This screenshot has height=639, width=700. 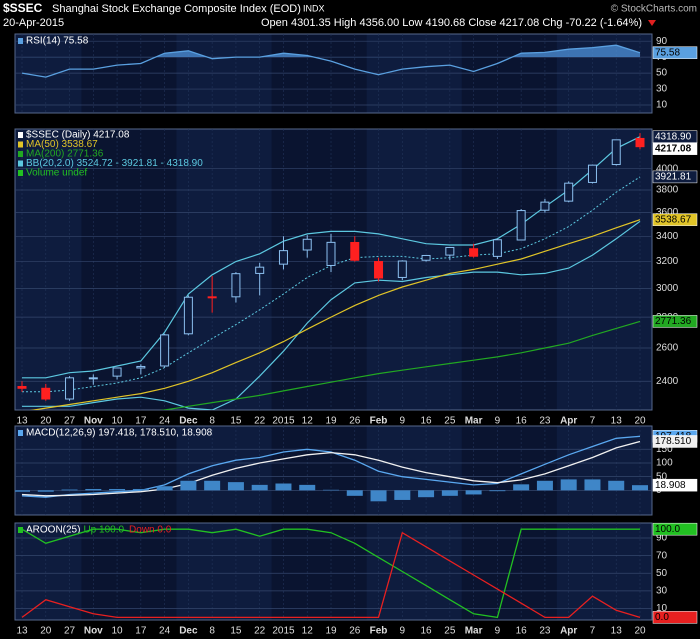 What do you see at coordinates (212, 421) in the screenshot?
I see `x-tick-label: 8` at bounding box center [212, 421].